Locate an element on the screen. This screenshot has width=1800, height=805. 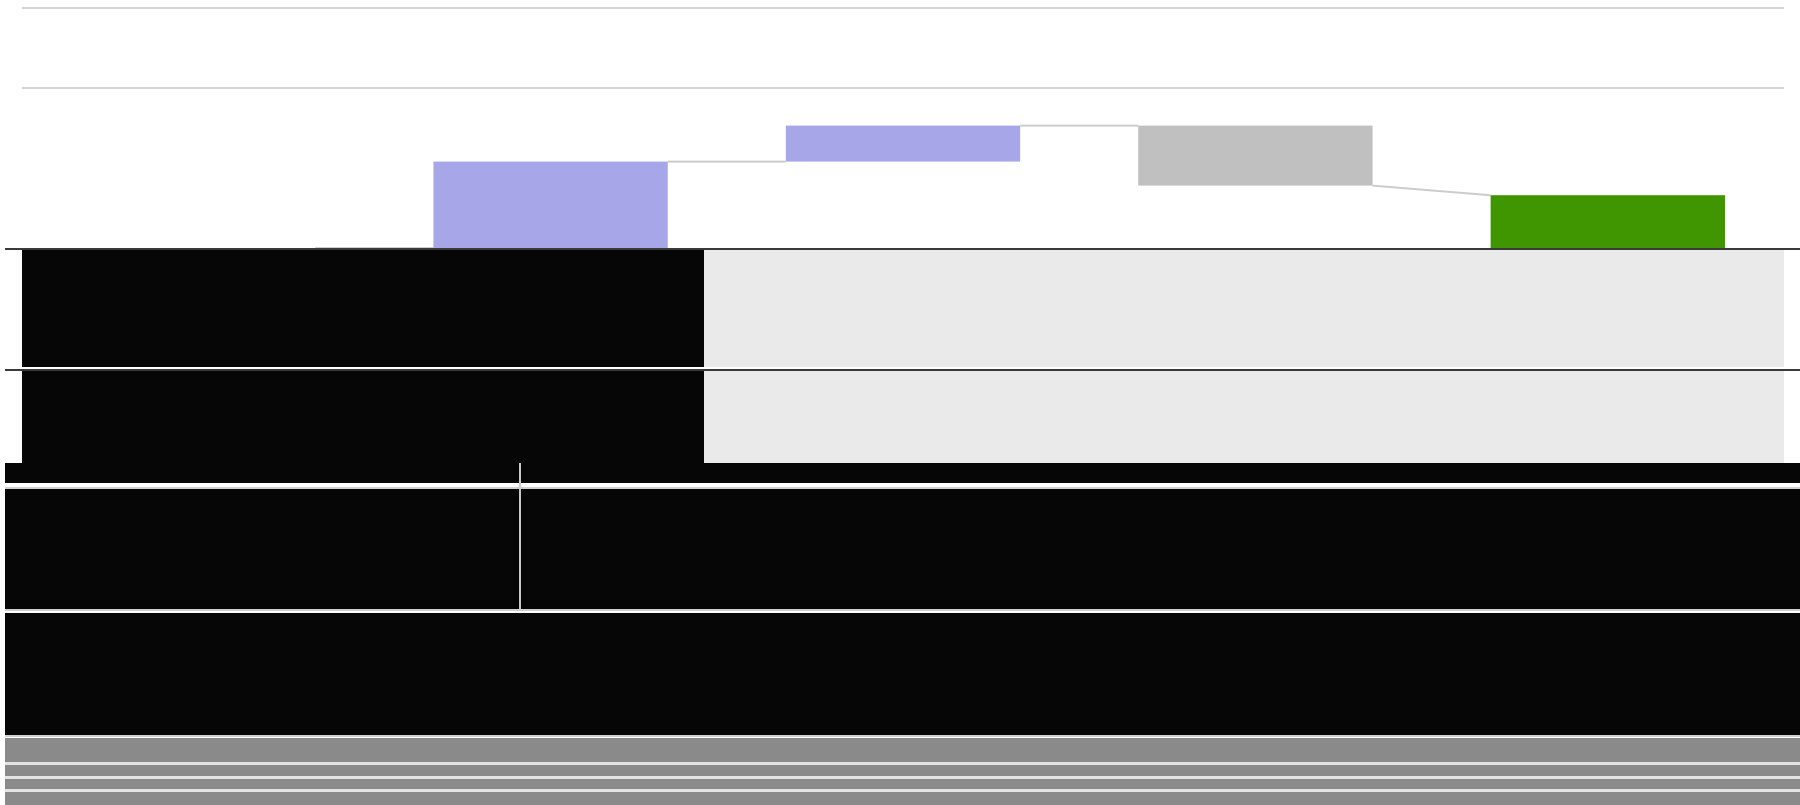
band-divider is located at coordinates (520, 536).